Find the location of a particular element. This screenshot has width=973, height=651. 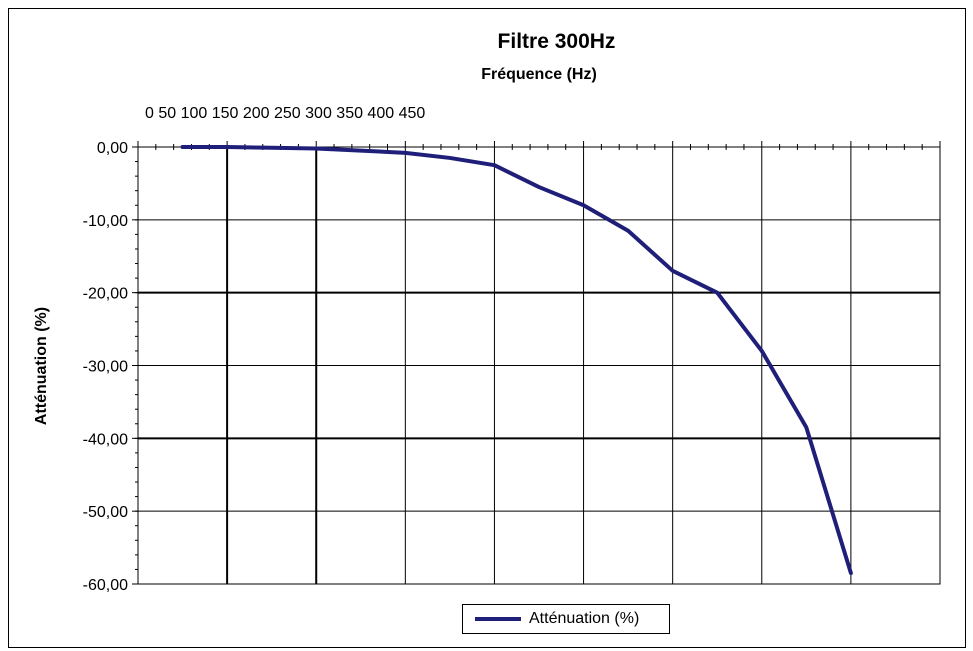

y-tick-label: -30,00 is located at coordinates (105, 367).